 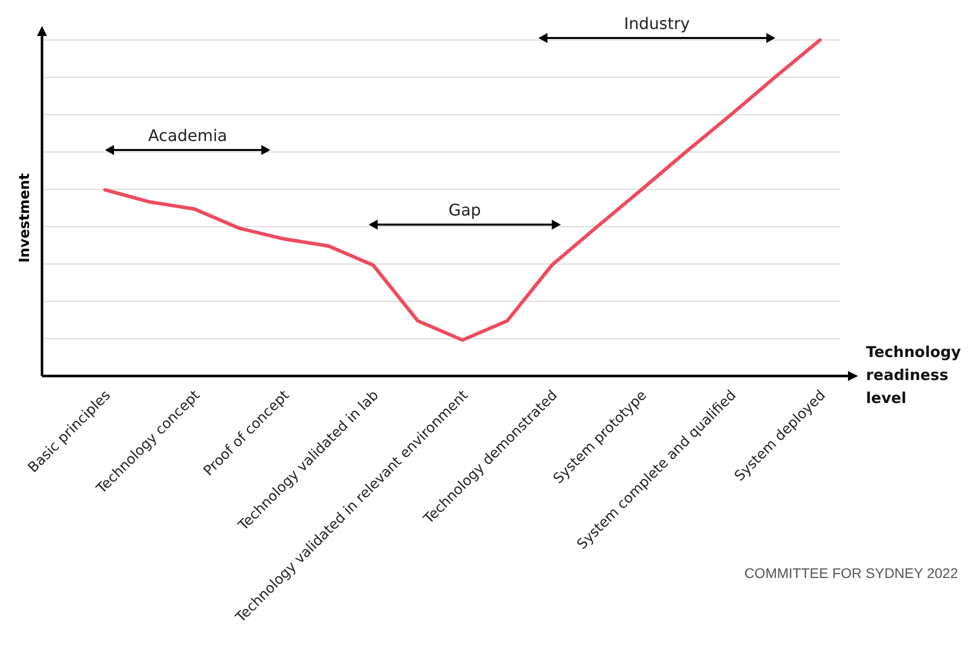 What do you see at coordinates (188, 135) in the screenshot?
I see `annotation: Academia` at bounding box center [188, 135].